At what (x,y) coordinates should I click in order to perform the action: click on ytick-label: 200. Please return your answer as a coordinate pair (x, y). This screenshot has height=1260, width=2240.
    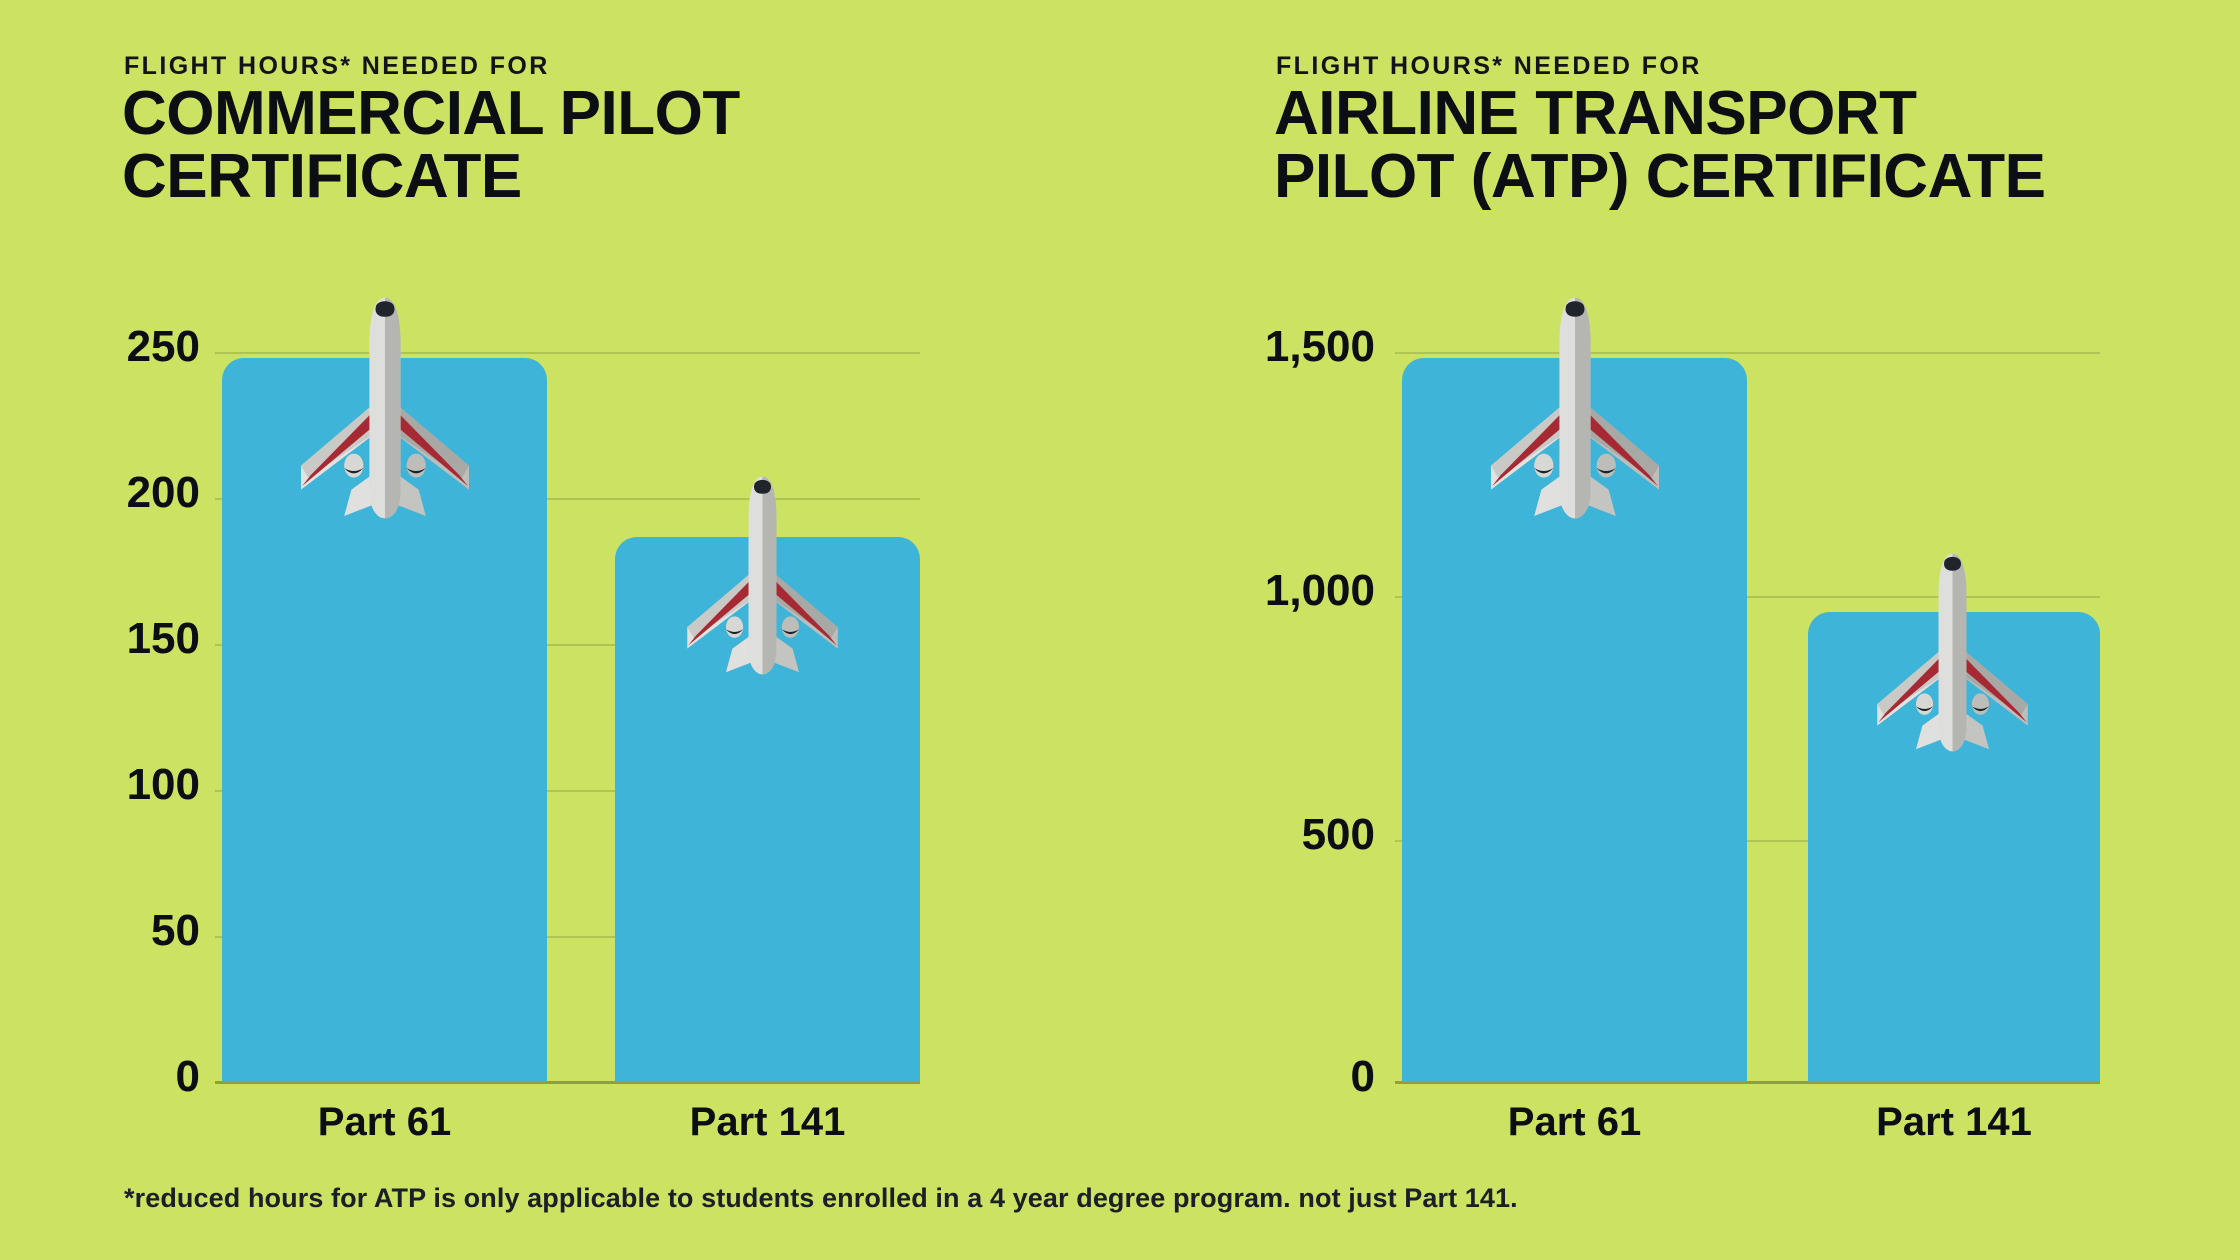
    Looking at the image, I should click on (163, 492).